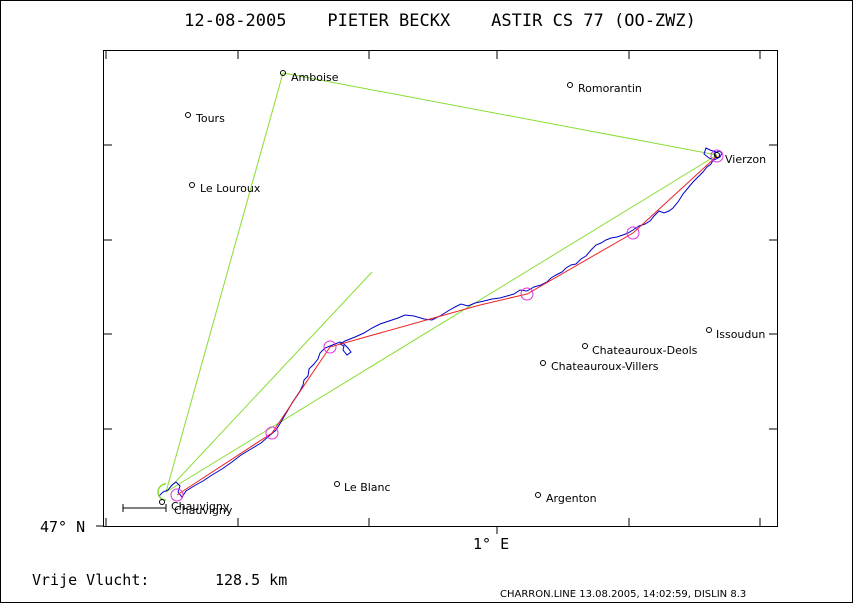 The width and height of the screenshot is (853, 603). I want to click on x-ticks-bottom, so click(433, 526).